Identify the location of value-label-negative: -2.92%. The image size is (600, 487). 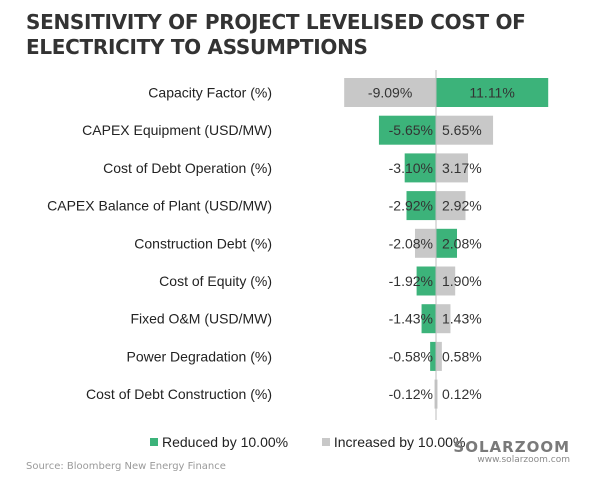
(411, 206).